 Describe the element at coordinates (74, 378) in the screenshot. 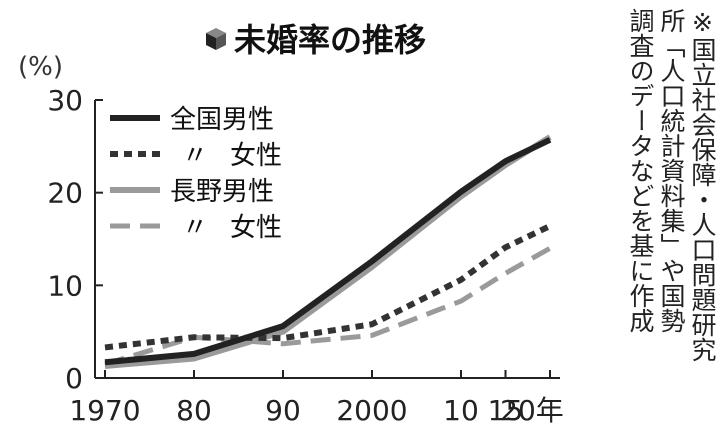

I see `y-tick-label: 0` at that location.